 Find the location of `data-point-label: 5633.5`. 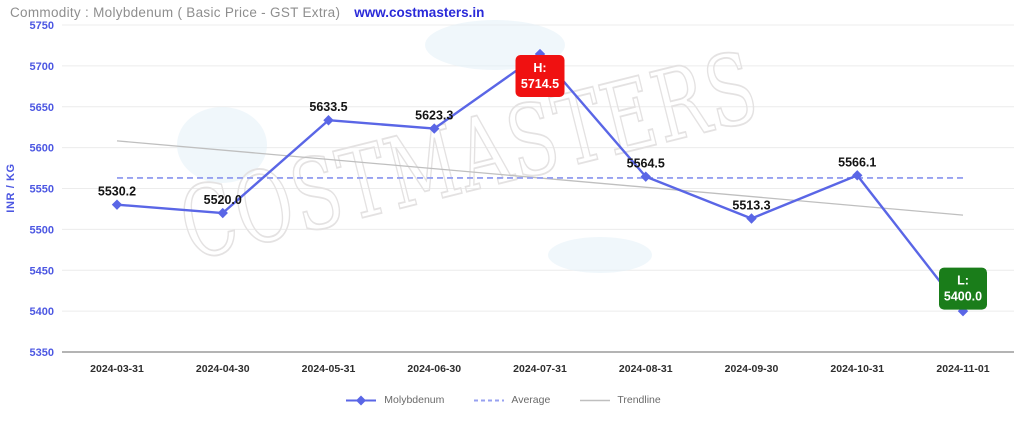

data-point-label: 5633.5 is located at coordinates (328, 107).